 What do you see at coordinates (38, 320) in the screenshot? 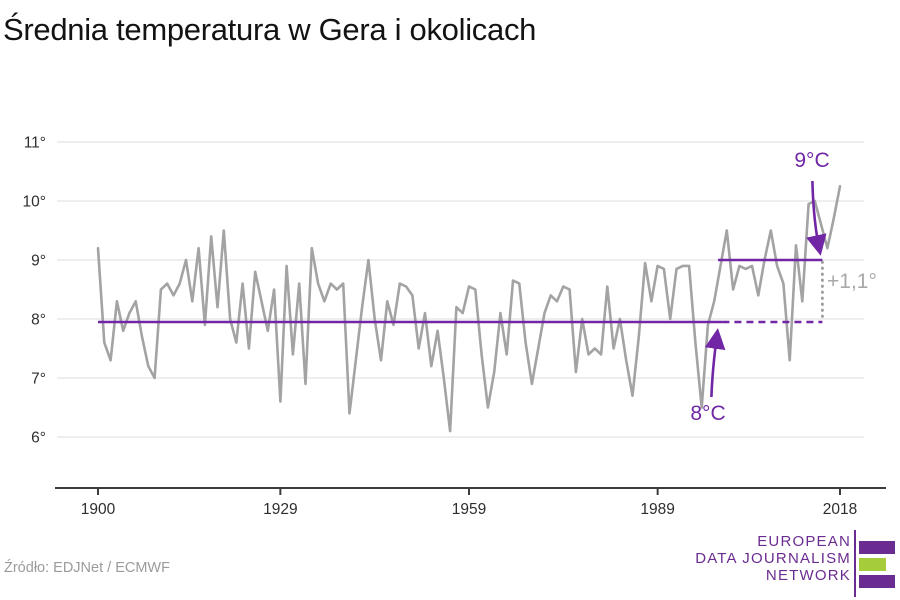
I see `y-tick-label: 8°` at bounding box center [38, 320].